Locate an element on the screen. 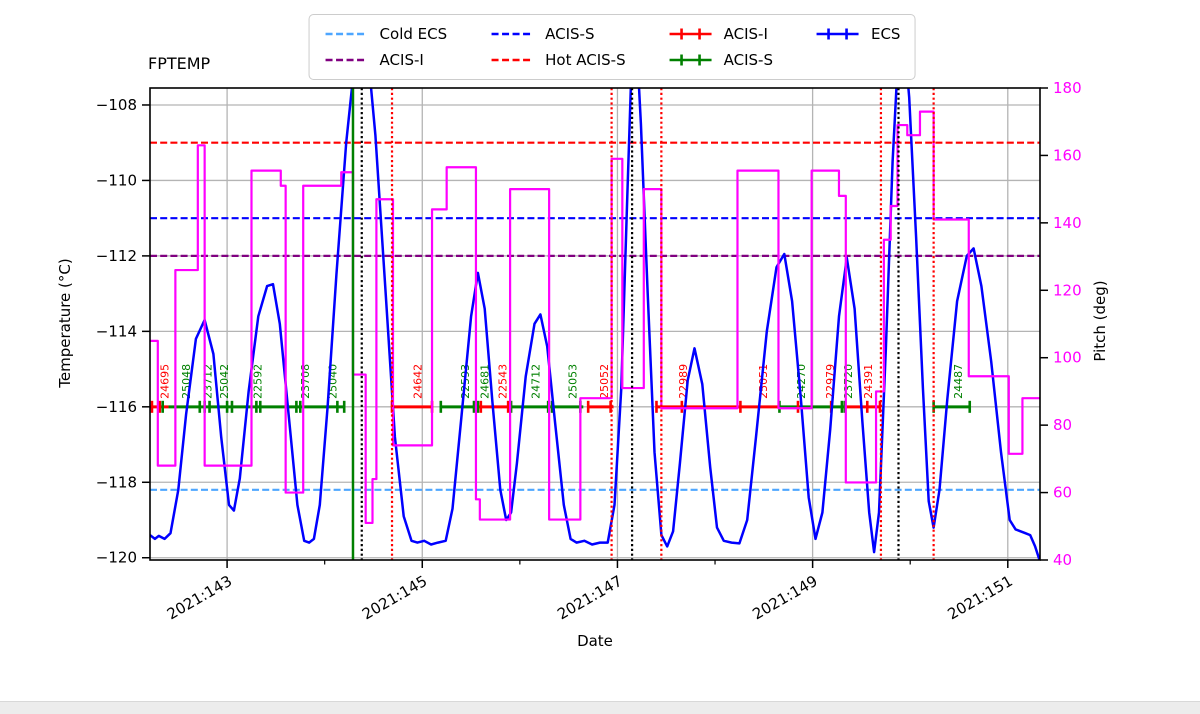 The height and width of the screenshot is (714, 1200). pitch-tick-label: 100 is located at coordinates (1067, 358).